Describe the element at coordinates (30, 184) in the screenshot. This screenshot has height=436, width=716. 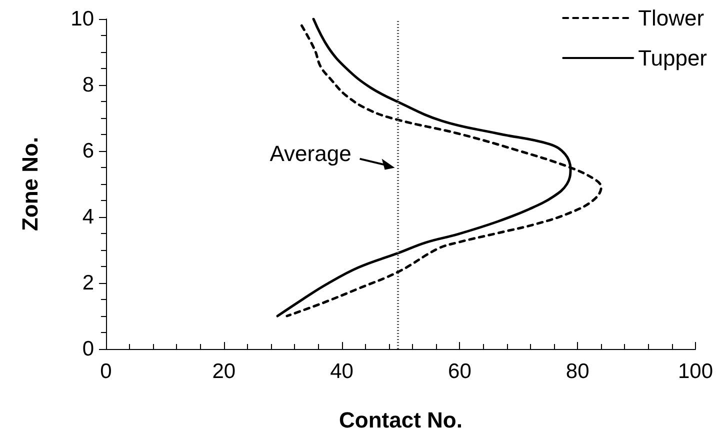
I see `y-axis-title: Zone No.` at that location.